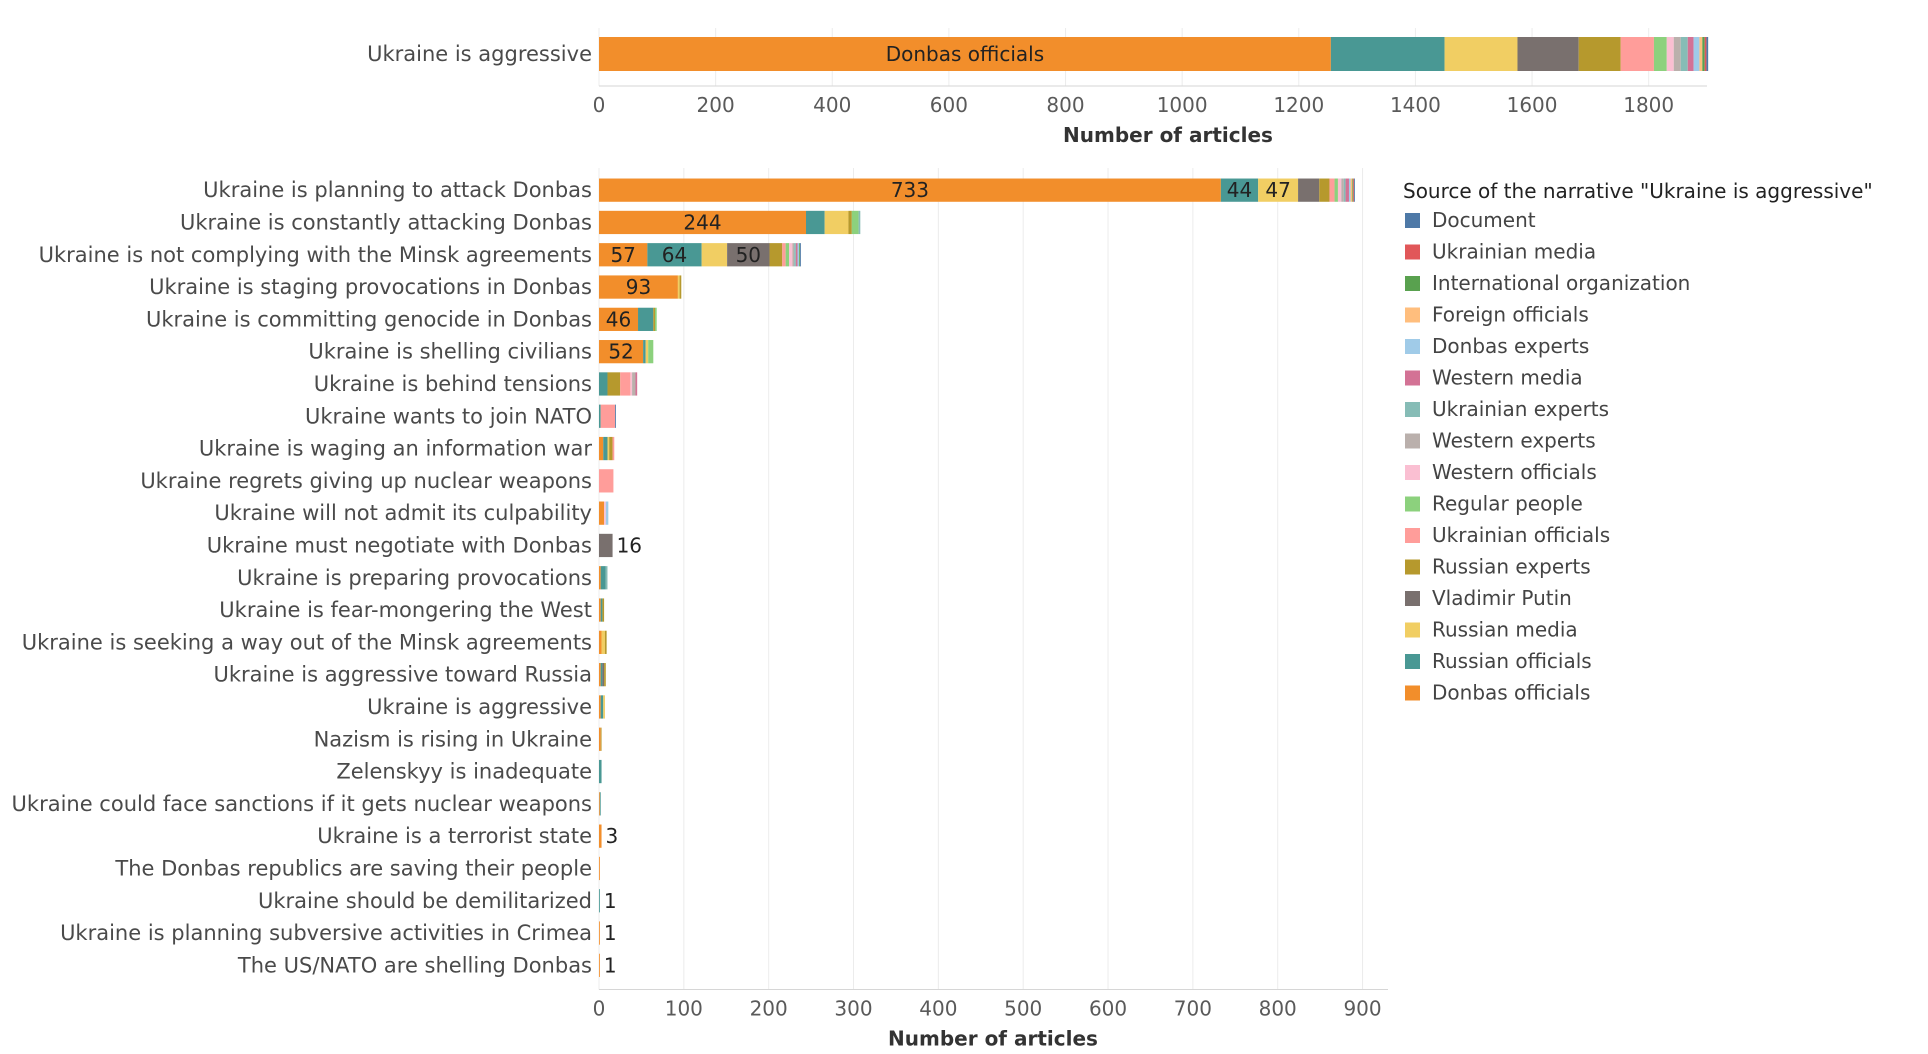  What do you see at coordinates (1648, 105) in the screenshot?
I see `x-tick-label: 1800` at bounding box center [1648, 105].